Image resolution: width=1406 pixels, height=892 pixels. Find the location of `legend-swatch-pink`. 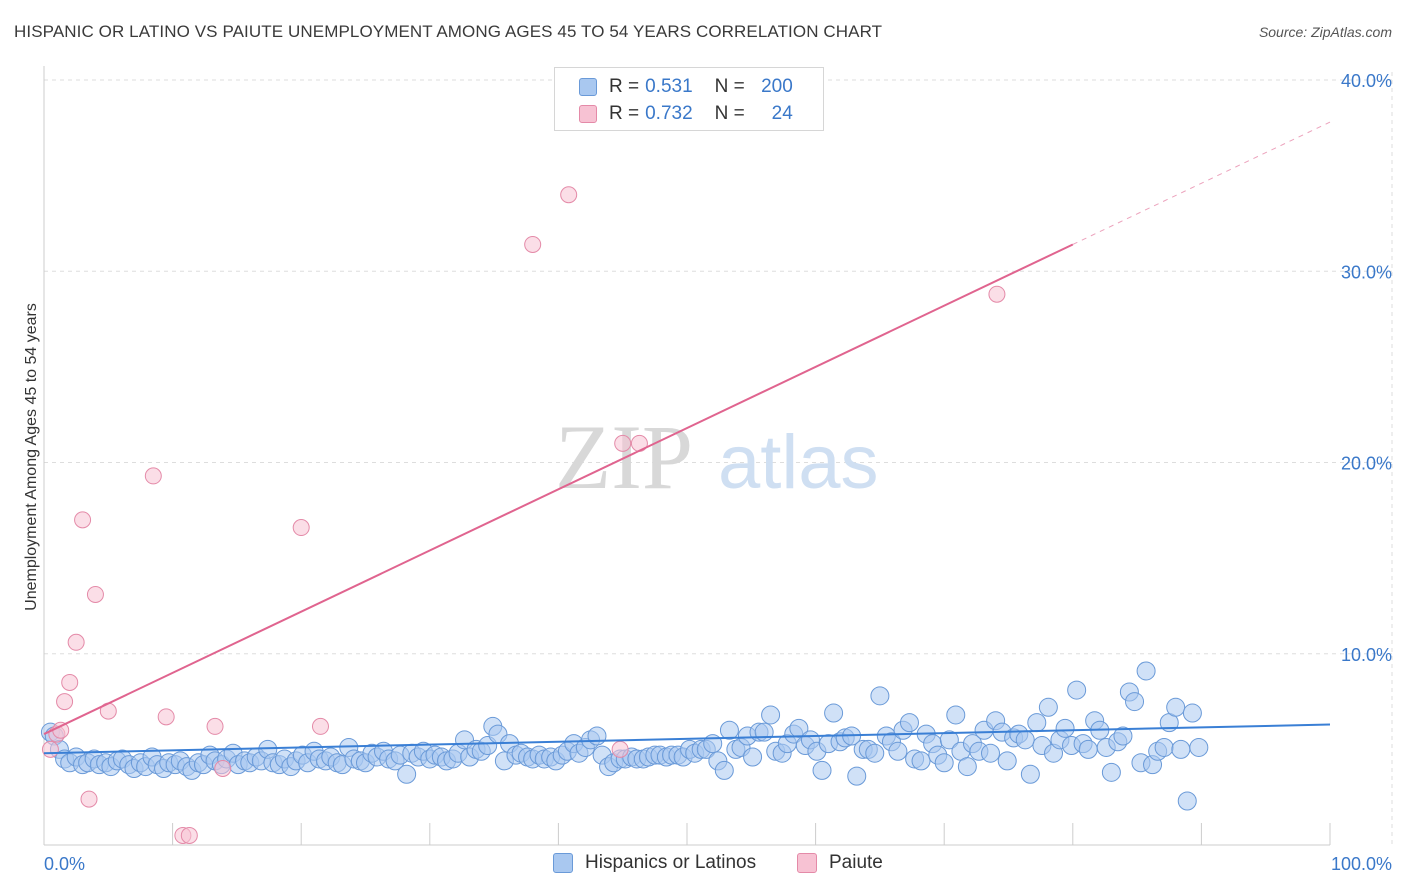

legend-swatch-pink is located at coordinates (807, 863).